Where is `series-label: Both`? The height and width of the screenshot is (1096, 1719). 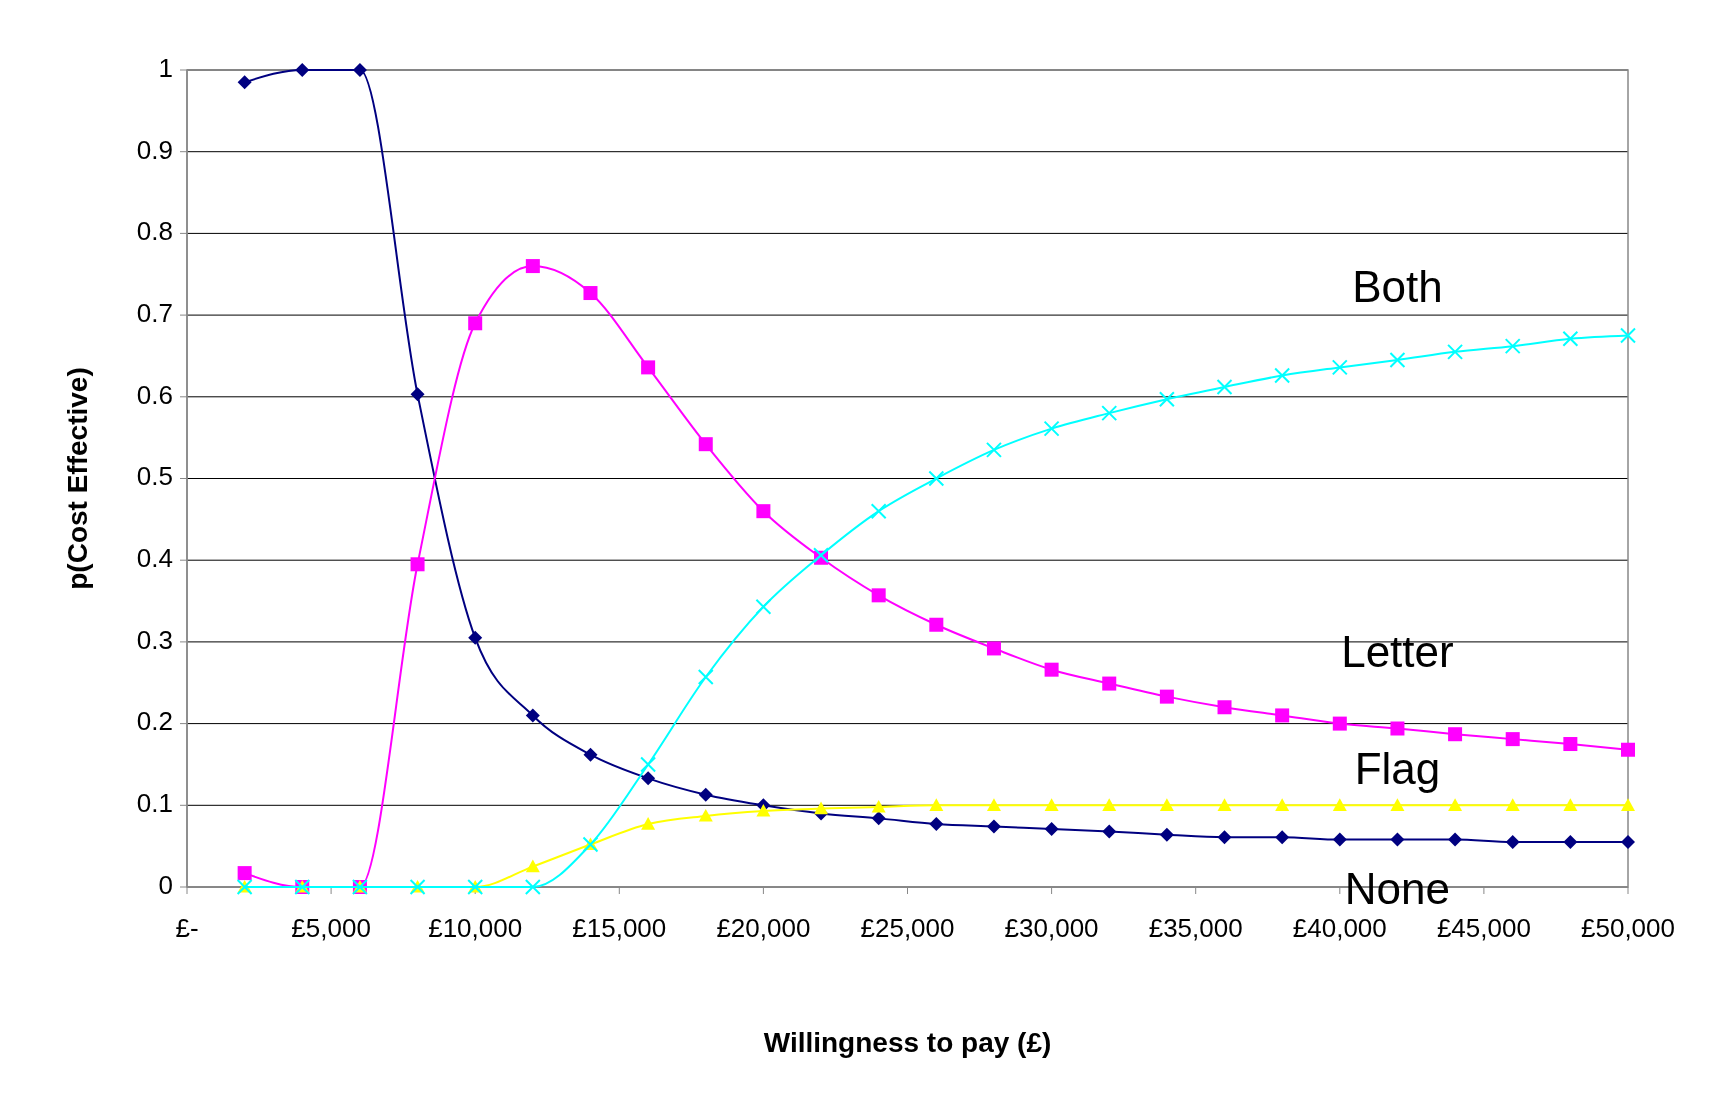 series-label: Both is located at coordinates (1397, 287).